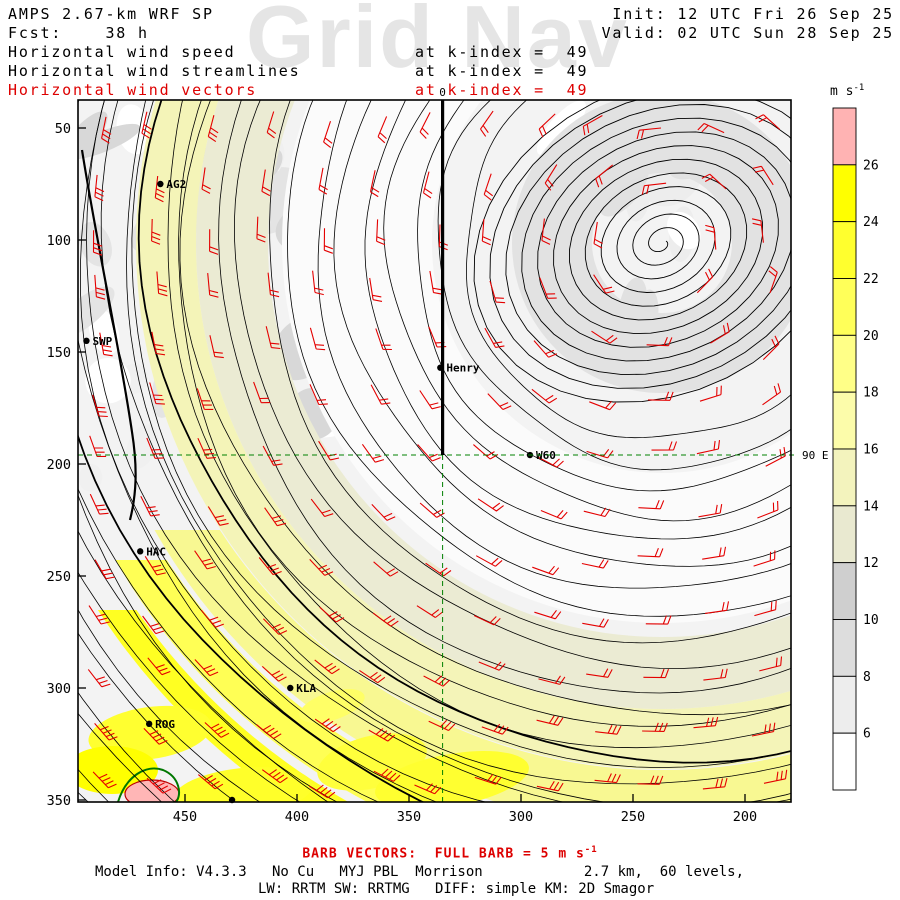 Image resolution: width=900 pixels, height=900 pixels. I want to click on colorbar-tick-label: 14, so click(871, 506).